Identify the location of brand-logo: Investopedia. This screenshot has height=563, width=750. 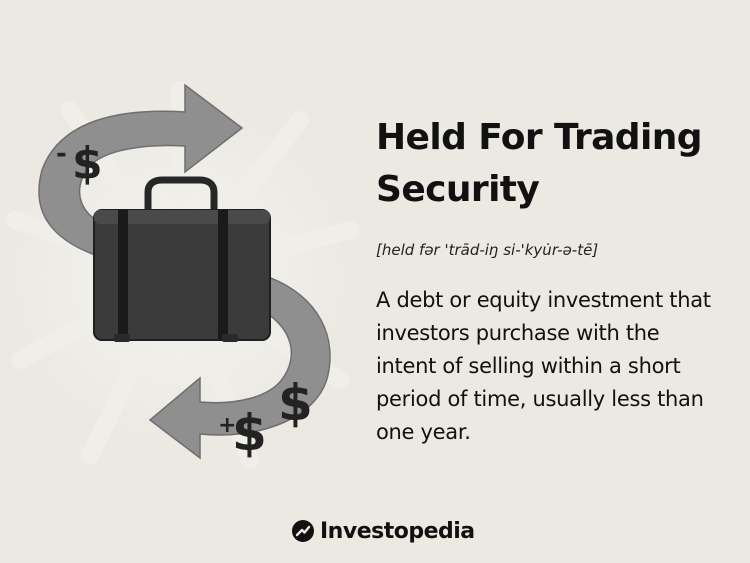
(383, 531).